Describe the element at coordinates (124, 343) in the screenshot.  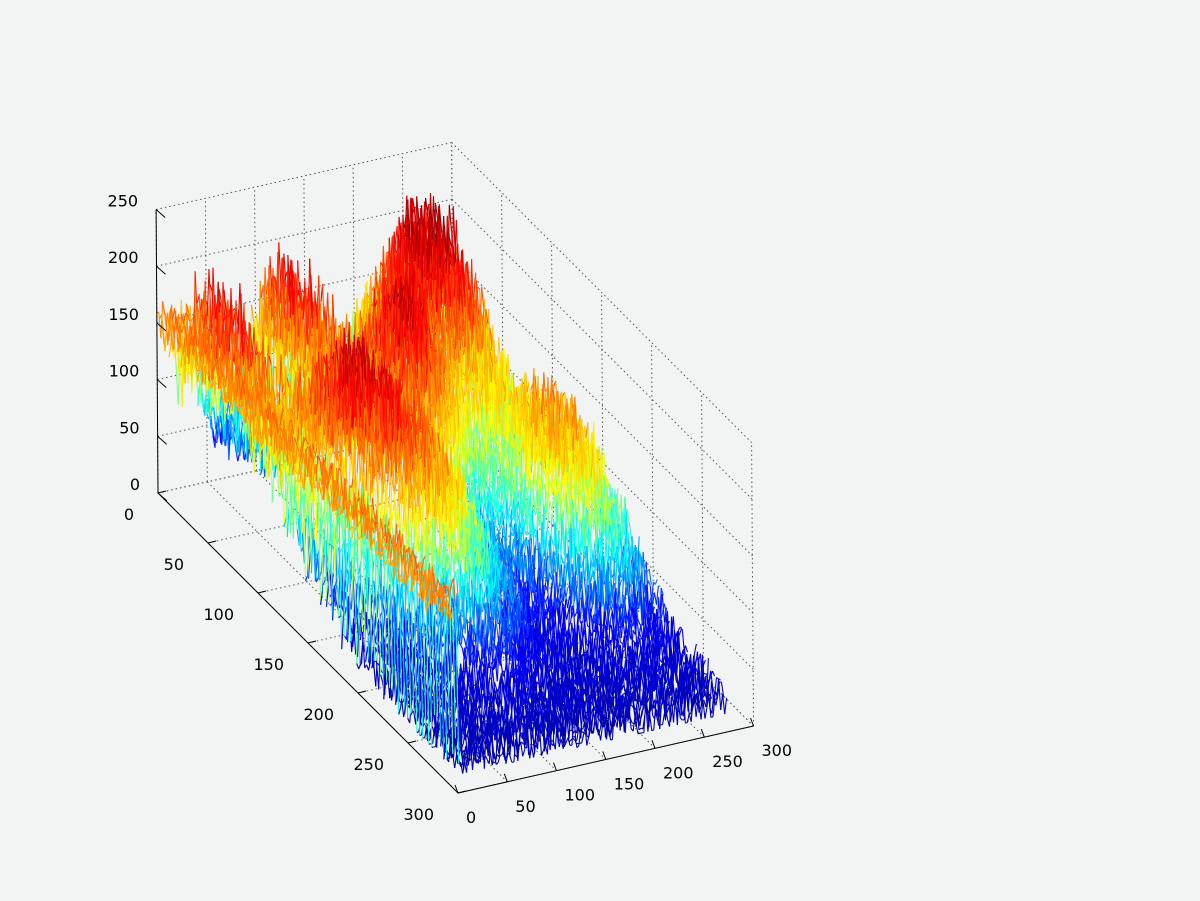
I see `z-axis-tick-labels: 0 50 100 150 200 250` at that location.